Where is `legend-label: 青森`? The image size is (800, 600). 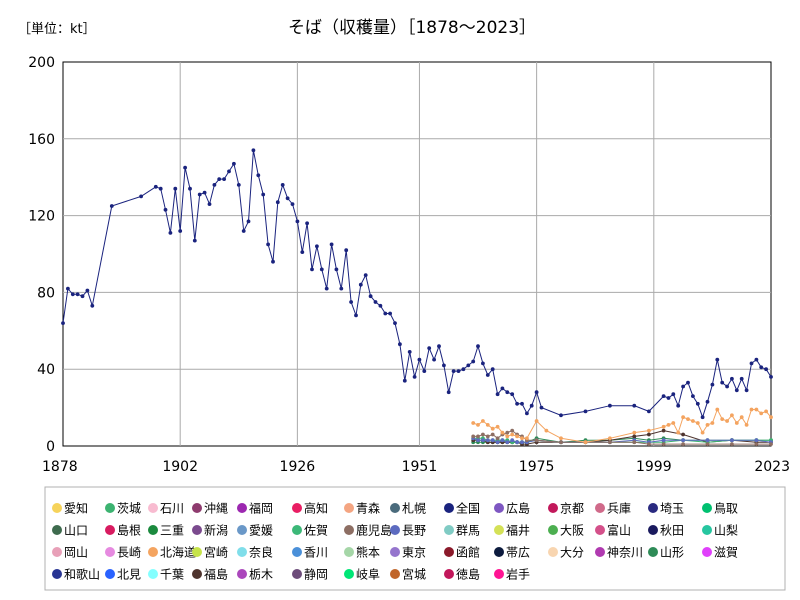 legend-label: 青森 is located at coordinates (368, 508).